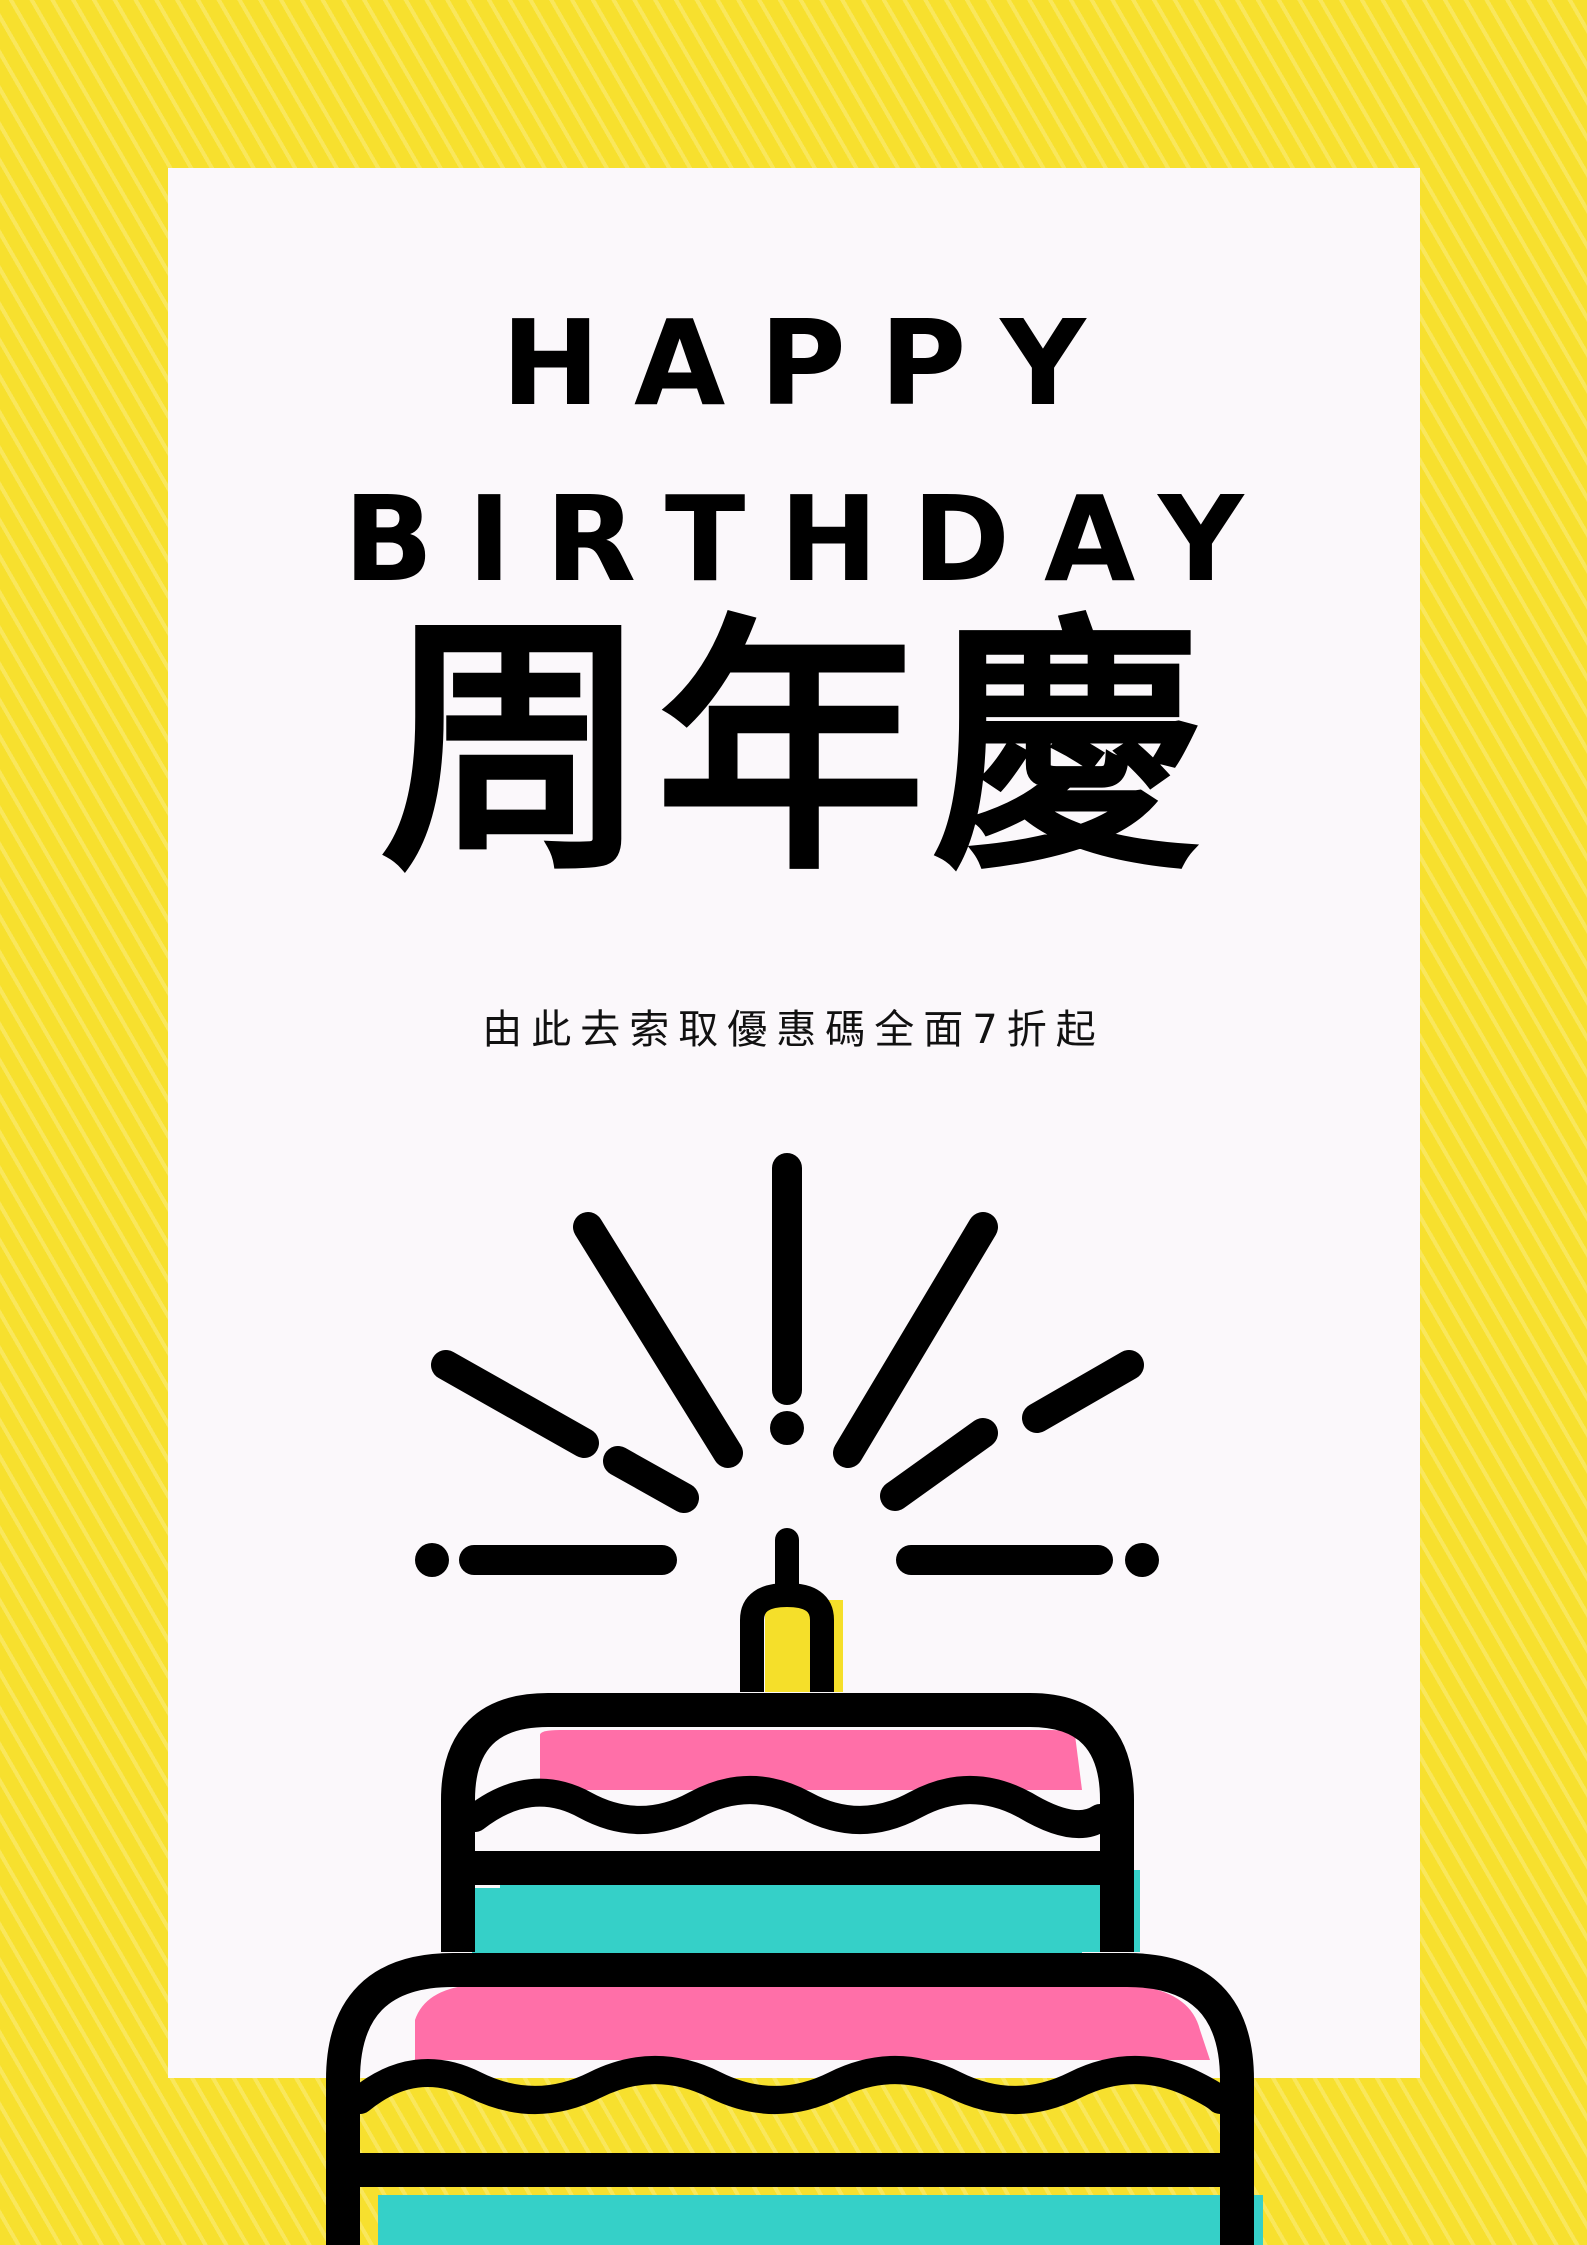 This screenshot has height=2245, width=1587. What do you see at coordinates (810, 539) in the screenshot?
I see `title-birthday: BIRTHDAY` at bounding box center [810, 539].